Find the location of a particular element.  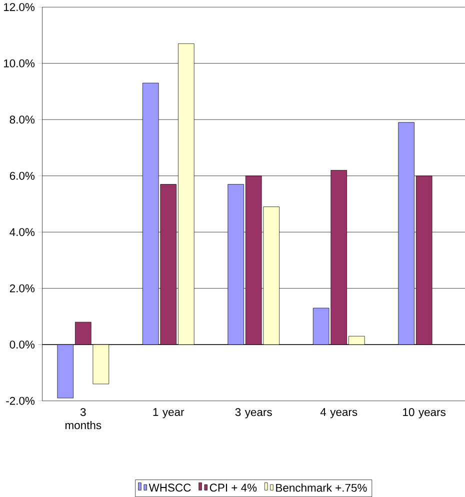

x-tick-label: 10 years is located at coordinates (424, 413).